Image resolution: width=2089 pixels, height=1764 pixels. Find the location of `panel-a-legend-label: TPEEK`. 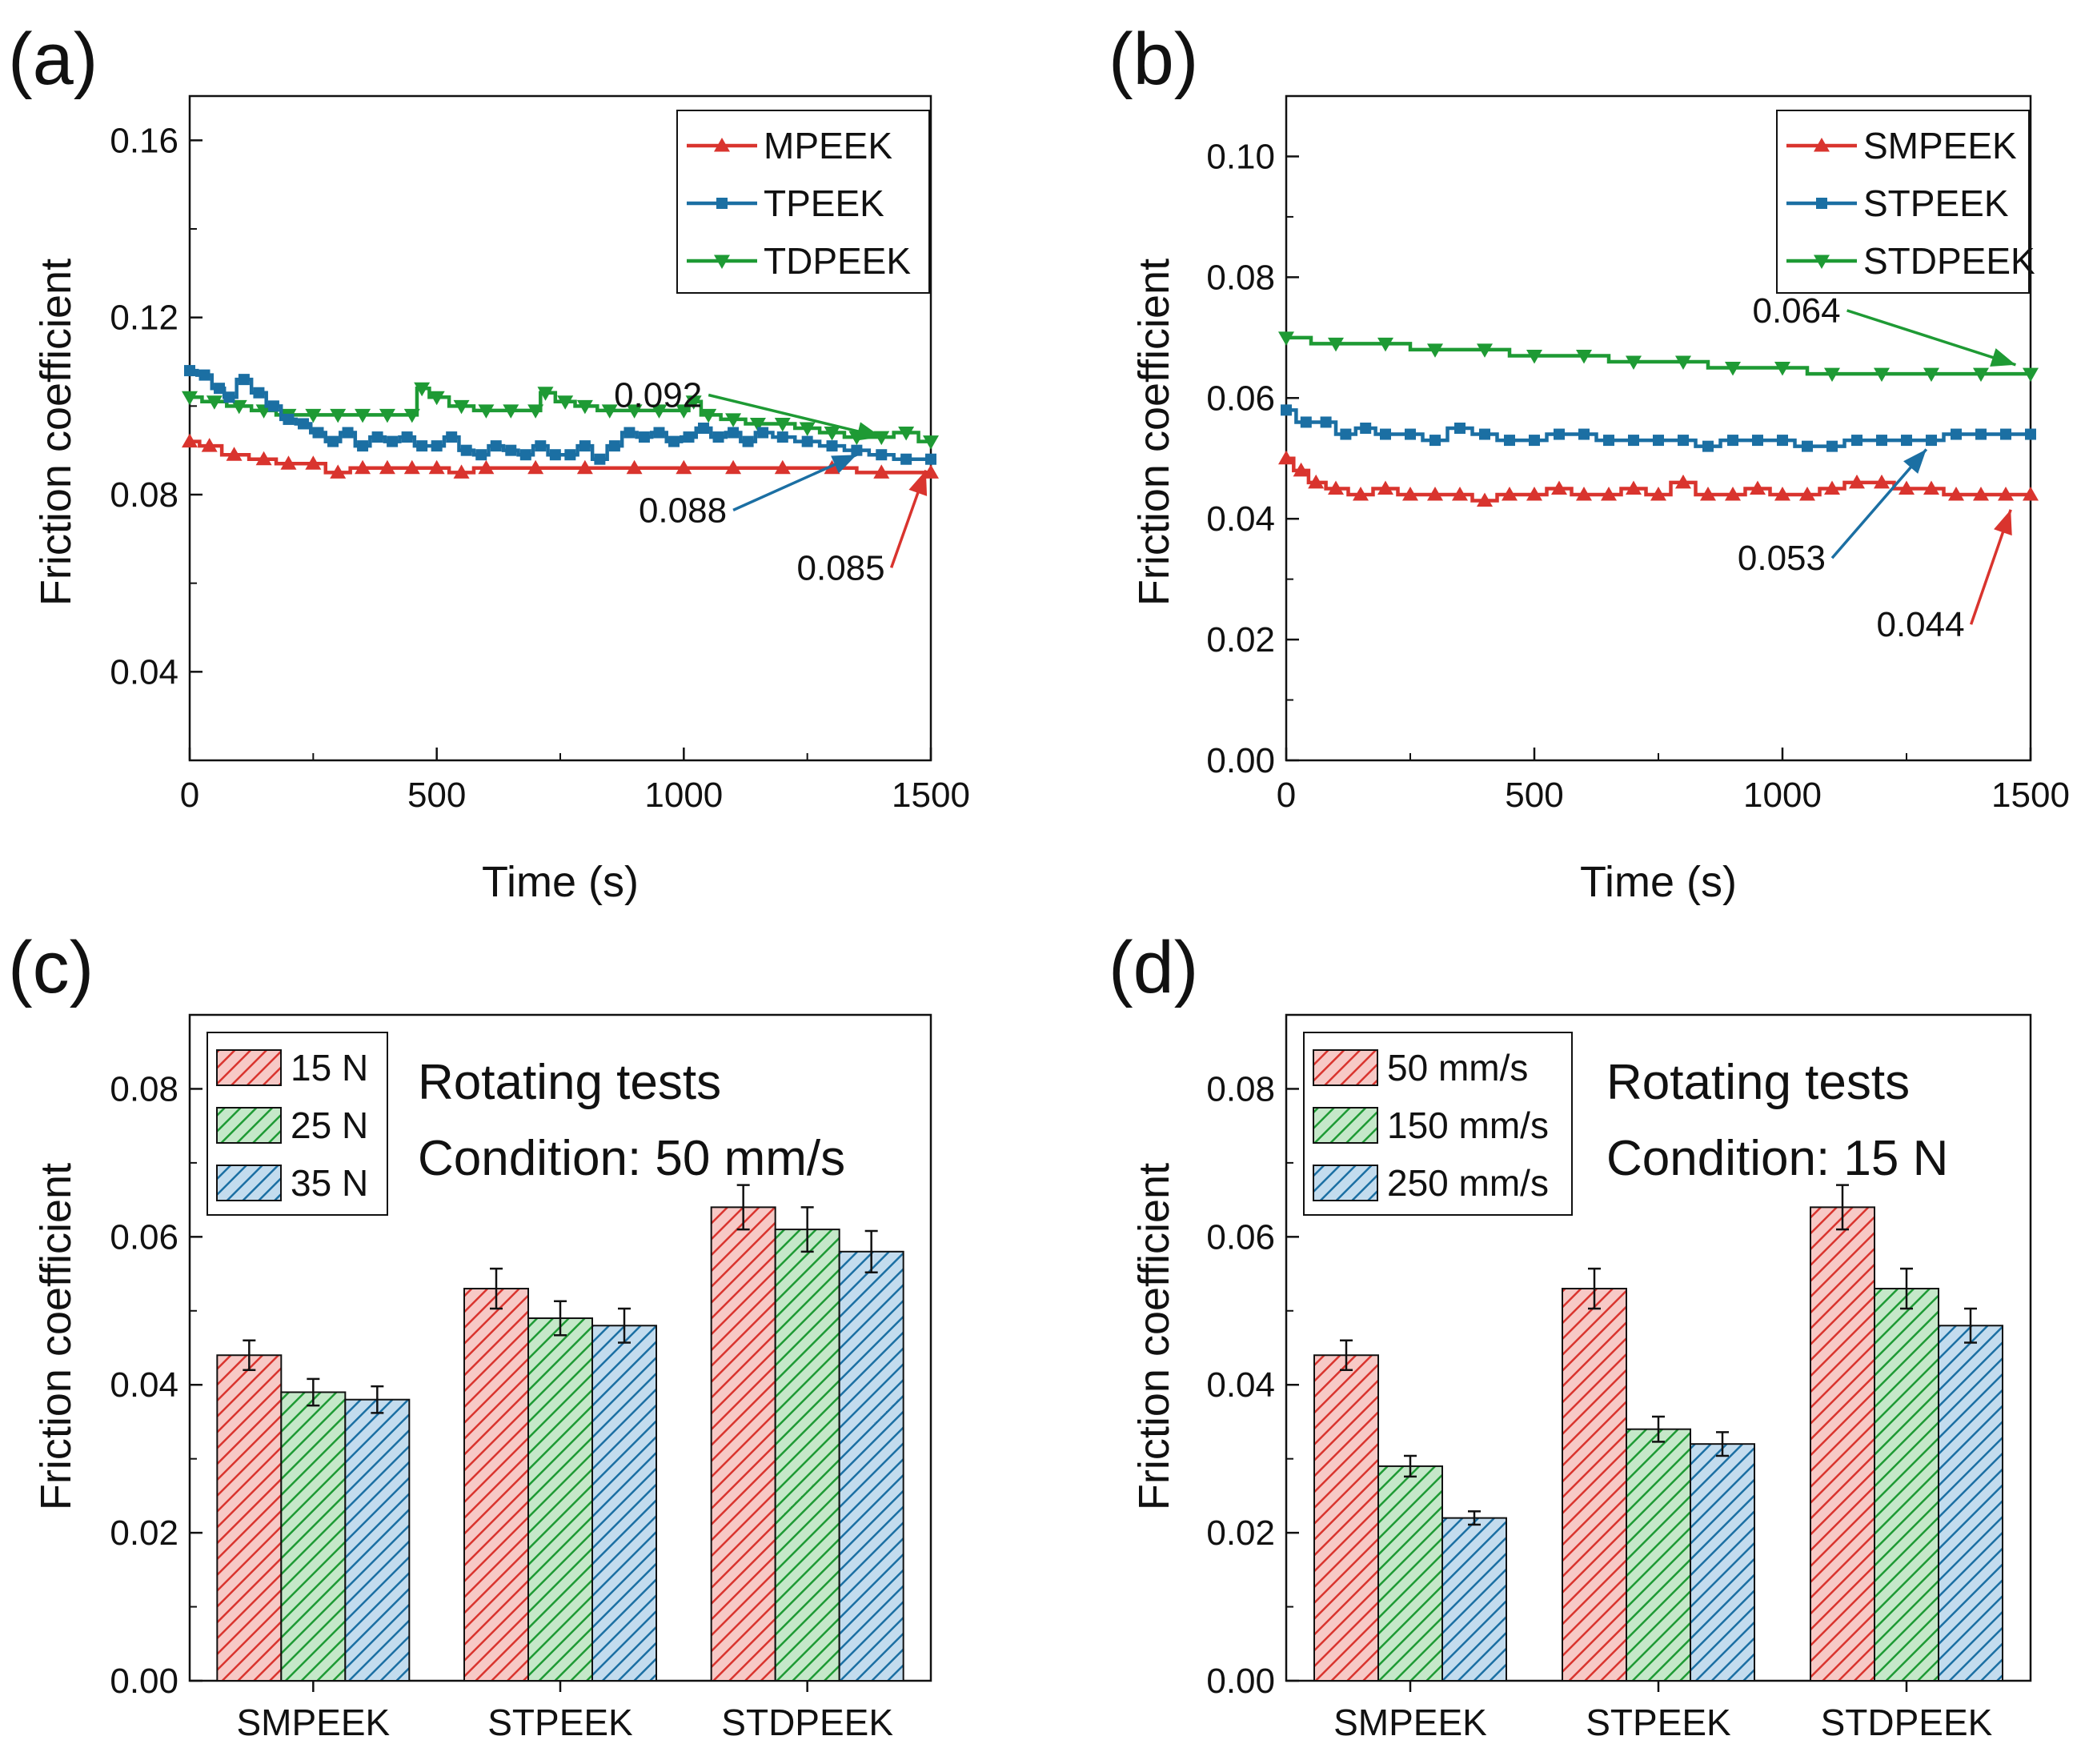

panel-a-legend-label: TPEEK is located at coordinates (824, 203).